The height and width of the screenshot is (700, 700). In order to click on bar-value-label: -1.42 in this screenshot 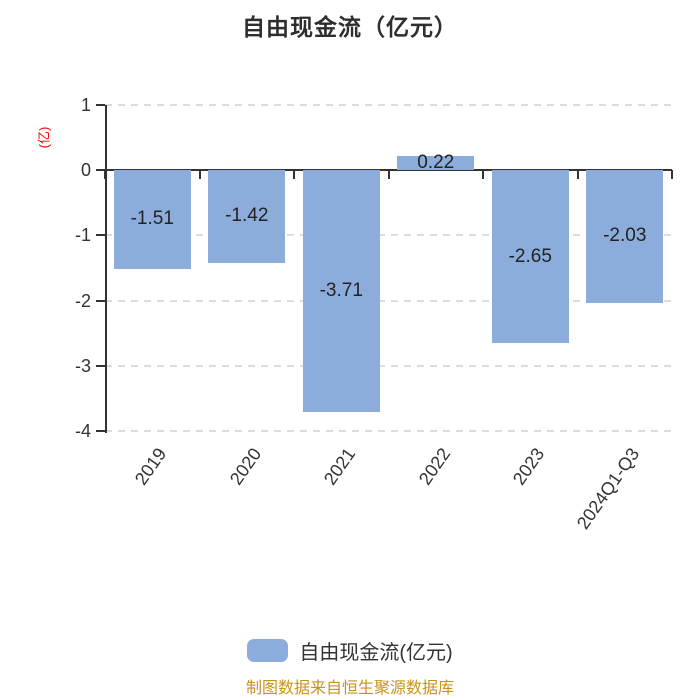, I will do `click(247, 216)`.